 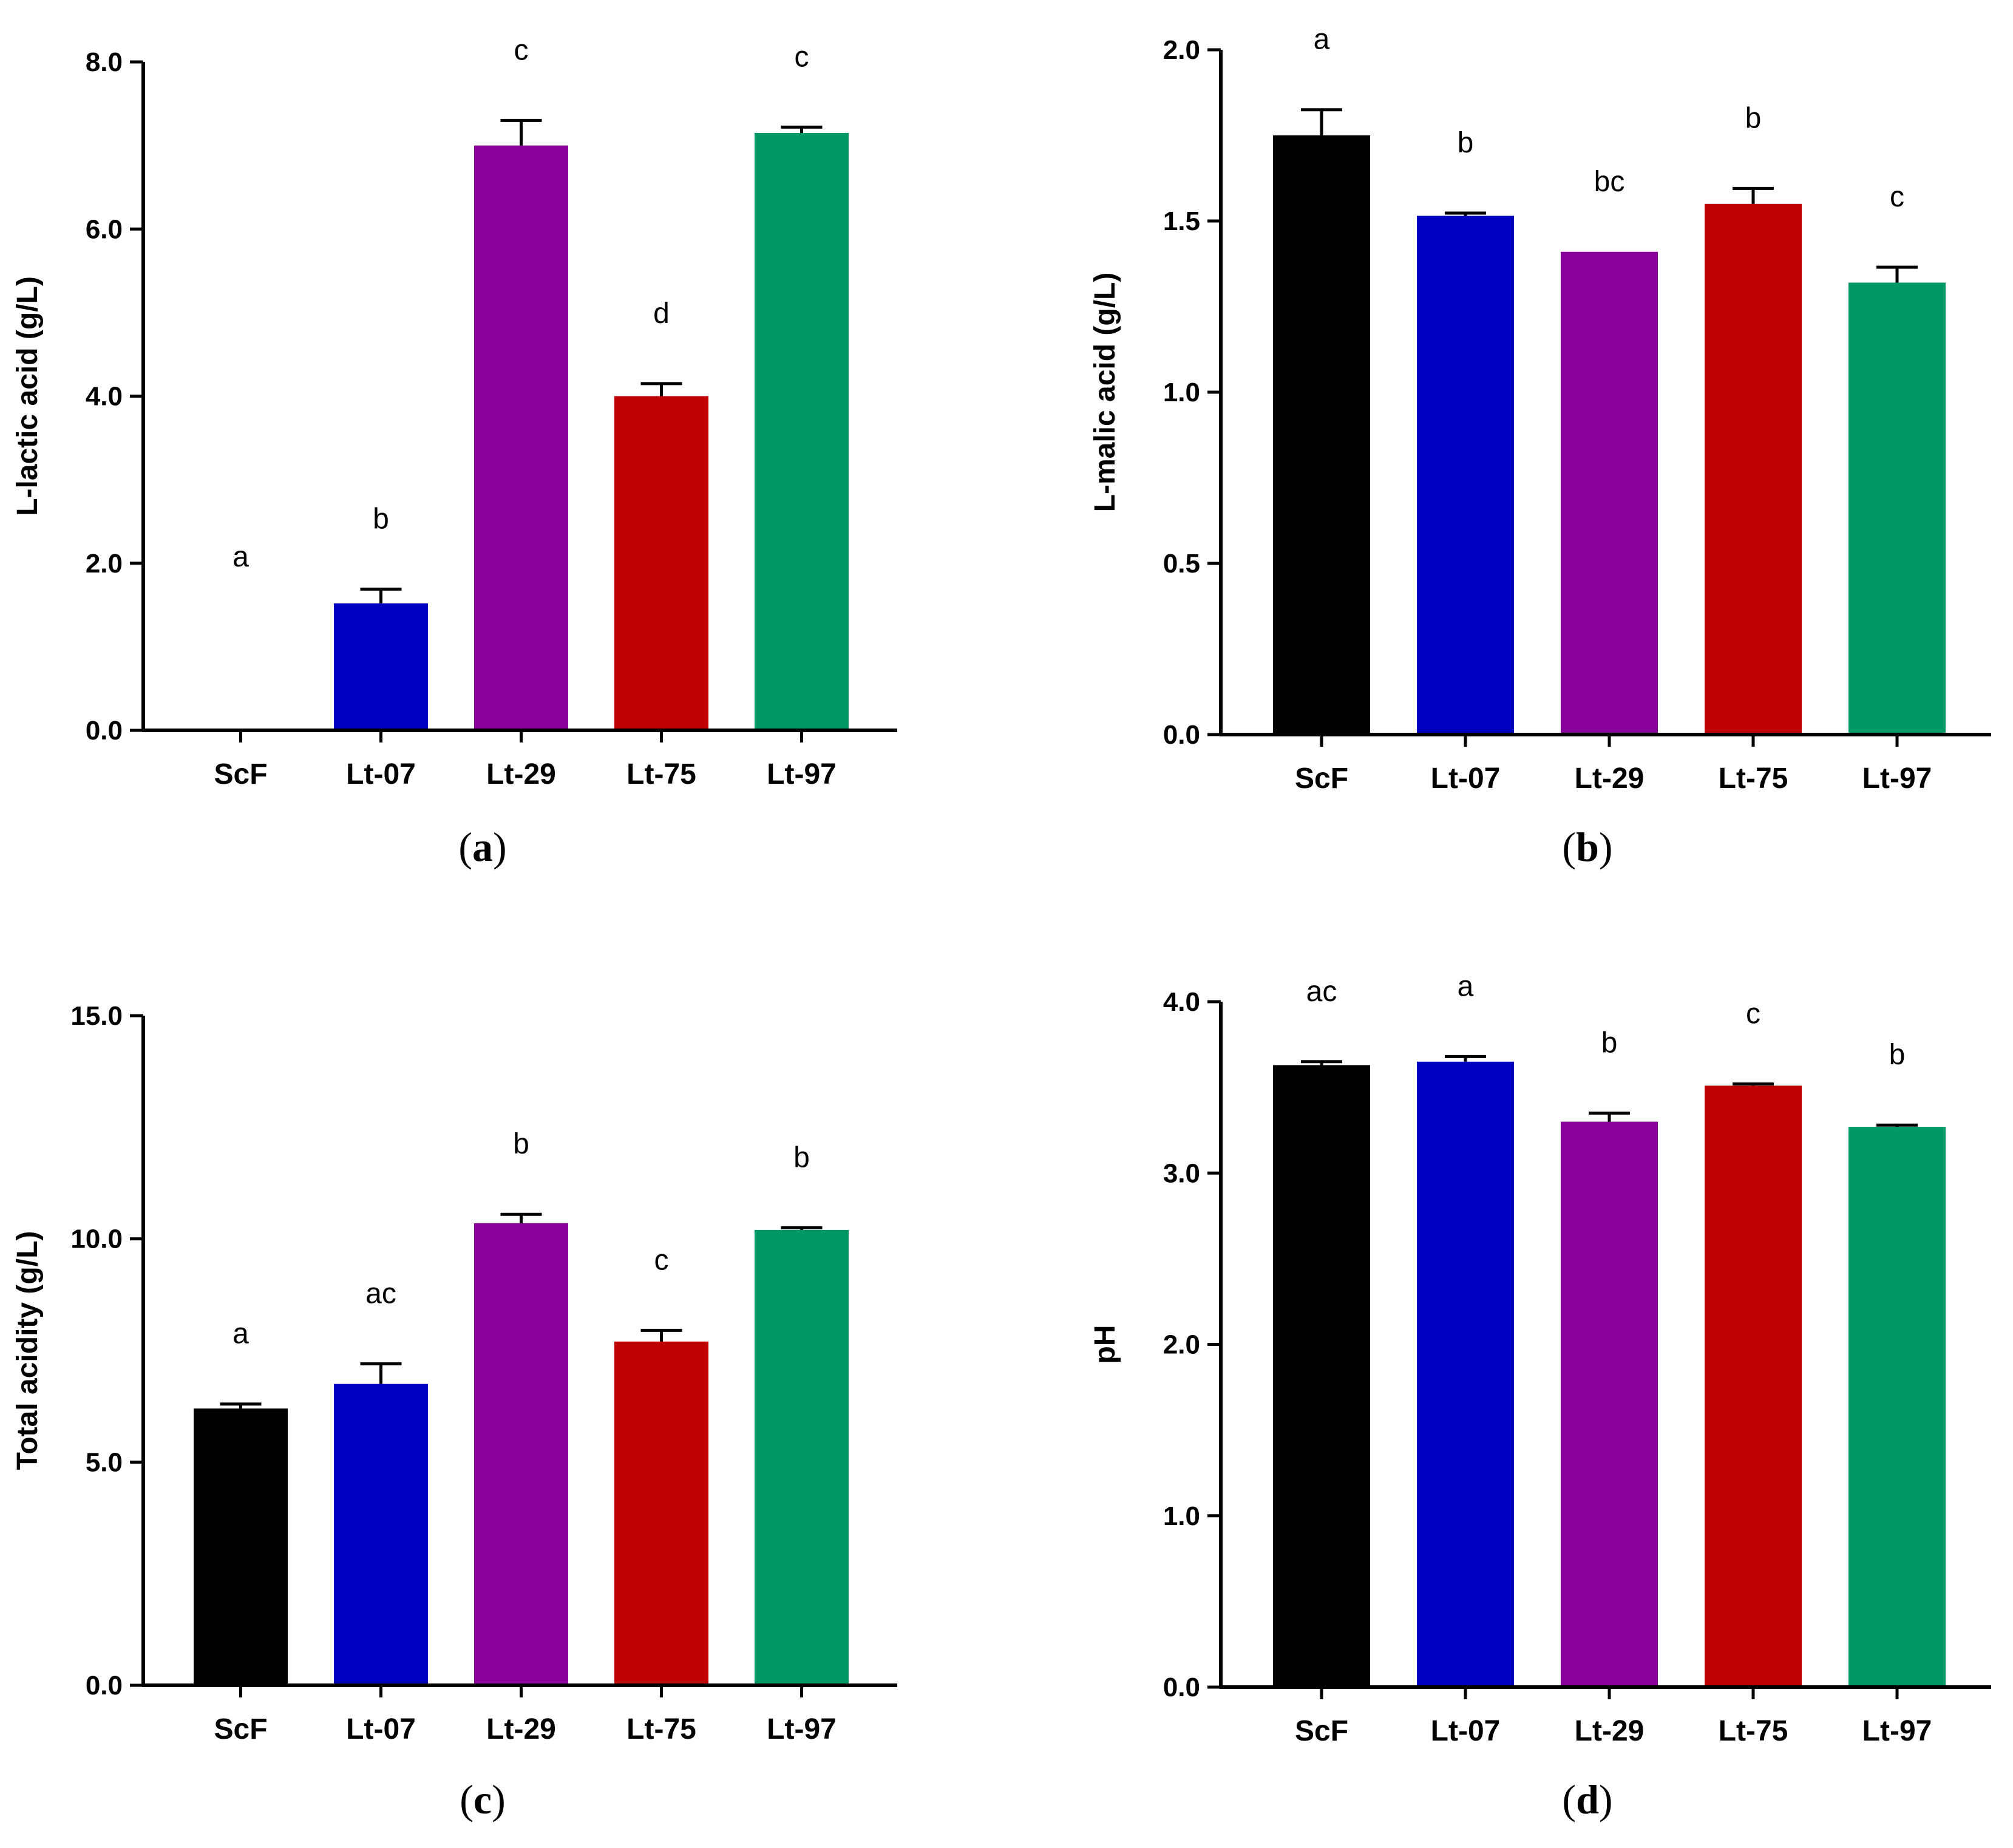 I want to click on y-axis-title: pH, so click(x=1105, y=1344).